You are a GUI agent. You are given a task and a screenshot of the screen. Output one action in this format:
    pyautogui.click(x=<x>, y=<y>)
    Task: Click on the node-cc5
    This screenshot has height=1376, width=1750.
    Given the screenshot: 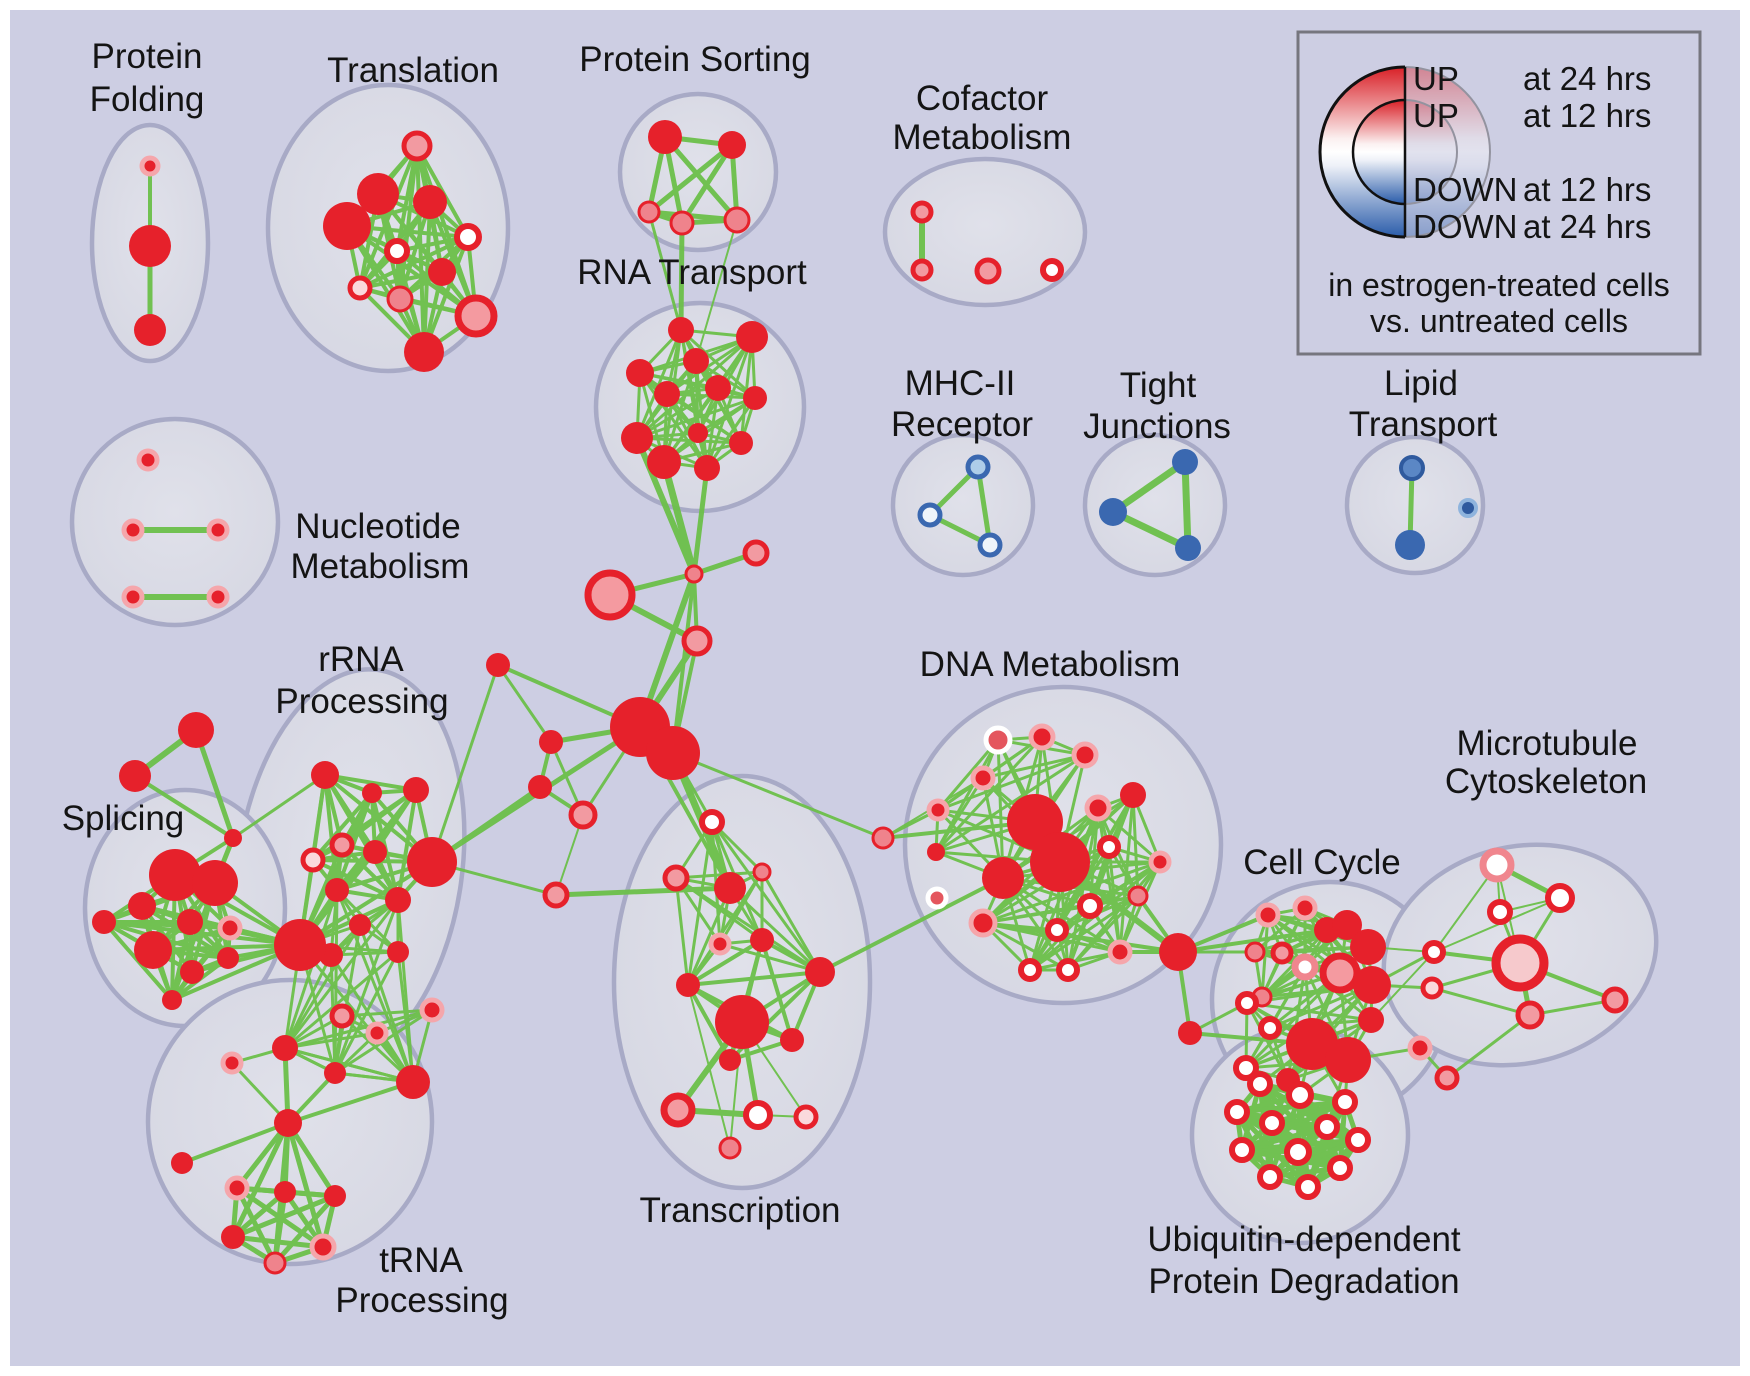 What is the action you would take?
    pyautogui.click(x=1368, y=947)
    